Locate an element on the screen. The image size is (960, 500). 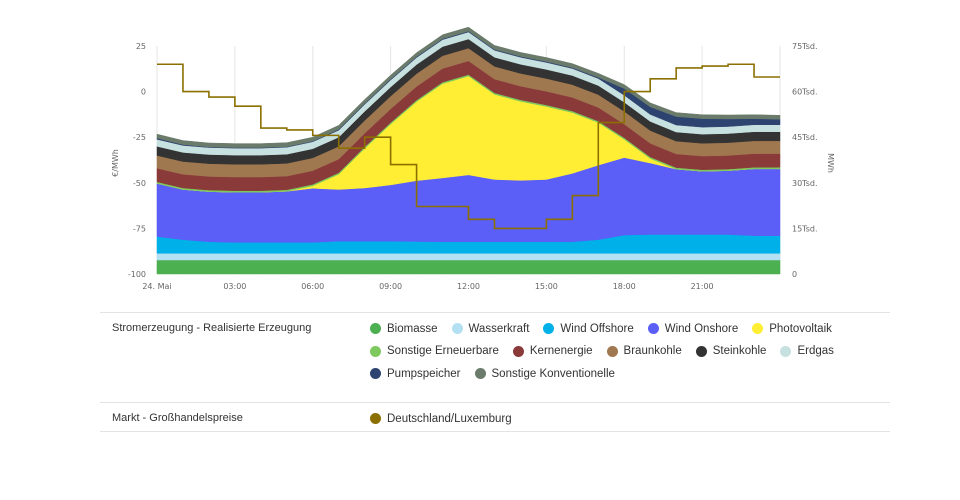
x-tick-label: 15:00 is located at coordinates (546, 286).